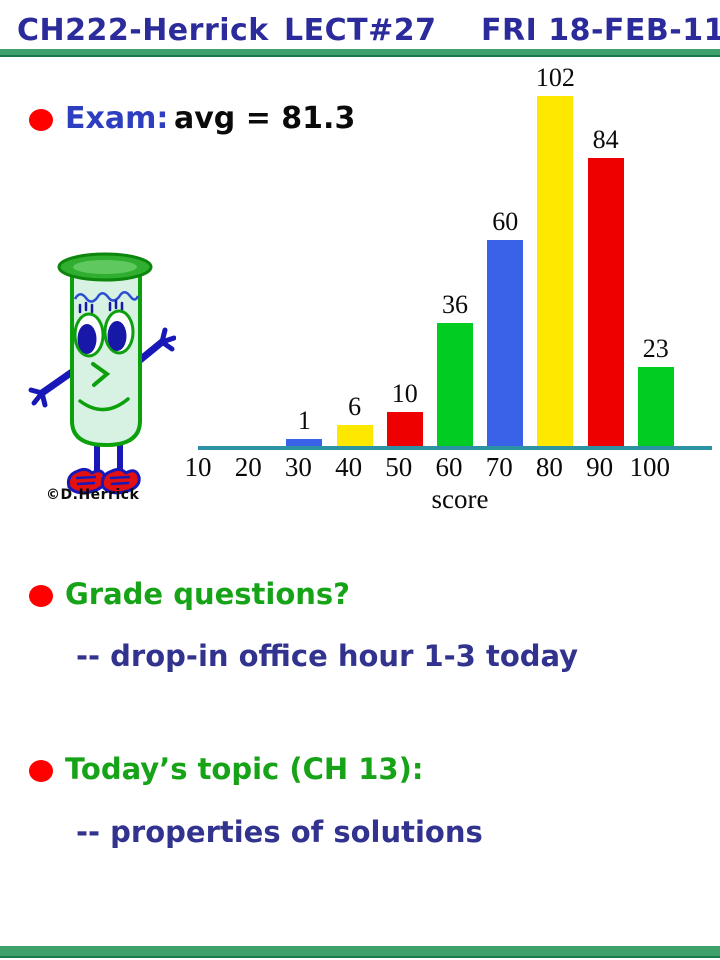 This screenshot has width=720, height=960. Describe the element at coordinates (93, 495) in the screenshot. I see `artist-credit: ©D.Herrick` at that location.